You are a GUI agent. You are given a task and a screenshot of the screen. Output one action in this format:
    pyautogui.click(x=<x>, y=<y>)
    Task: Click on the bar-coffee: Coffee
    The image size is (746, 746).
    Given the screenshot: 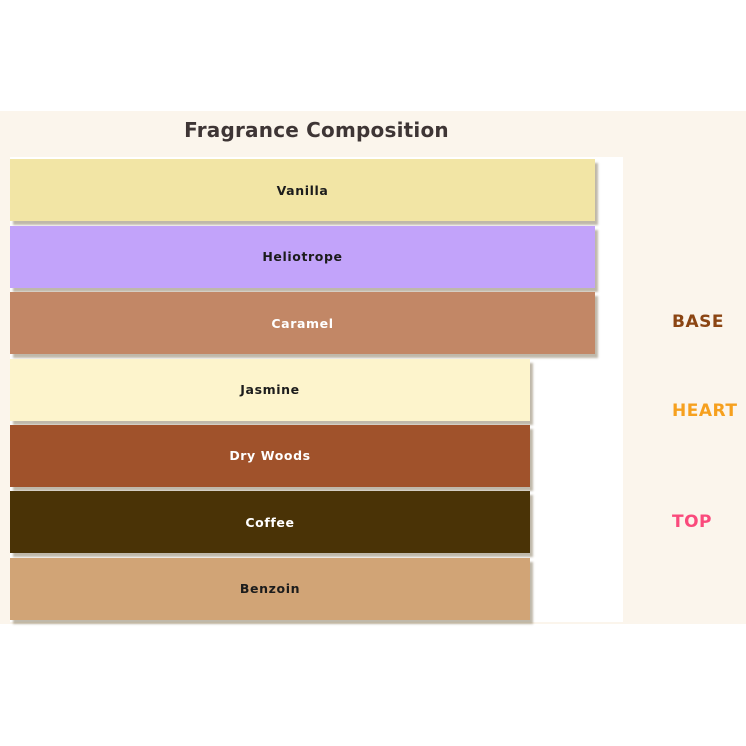 What is the action you would take?
    pyautogui.click(x=270, y=522)
    